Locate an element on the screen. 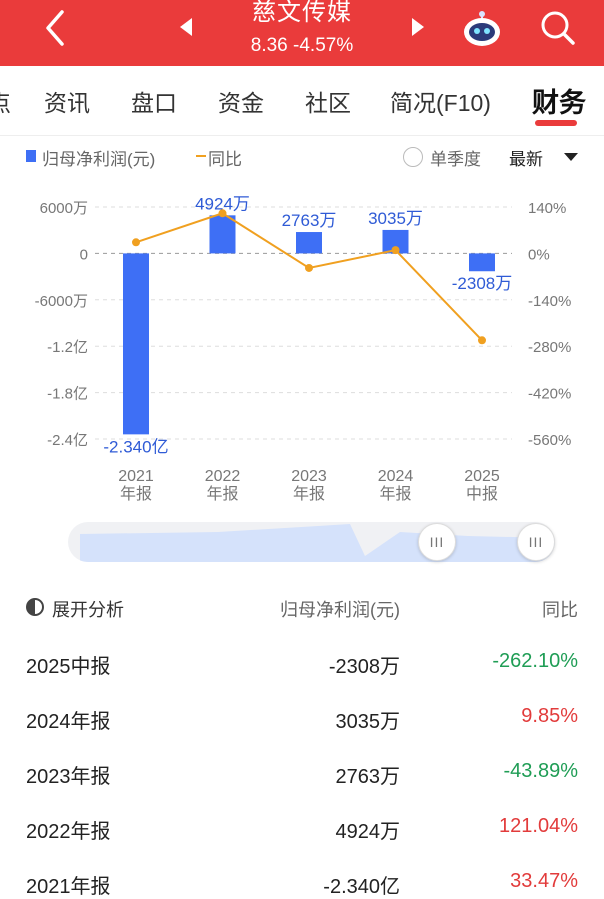  y-right-tick-label: 140% is located at coordinates (547, 208).